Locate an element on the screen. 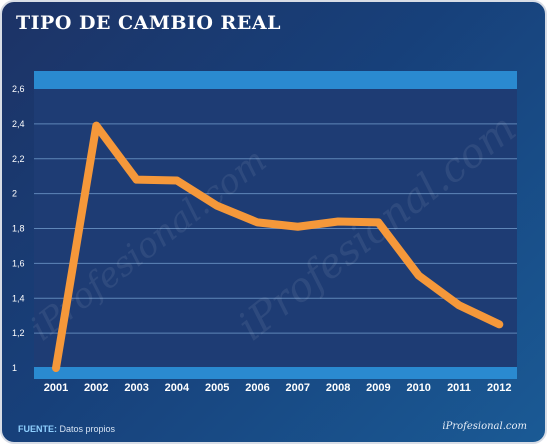 This screenshot has height=444, width=547. x-tick-label: 2003 is located at coordinates (136, 388).